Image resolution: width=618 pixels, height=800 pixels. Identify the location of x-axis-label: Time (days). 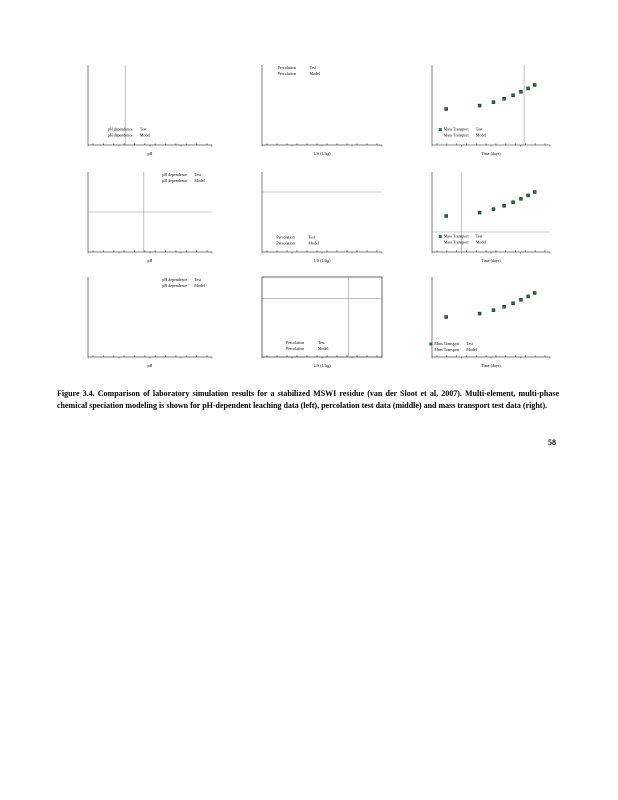
(491, 260).